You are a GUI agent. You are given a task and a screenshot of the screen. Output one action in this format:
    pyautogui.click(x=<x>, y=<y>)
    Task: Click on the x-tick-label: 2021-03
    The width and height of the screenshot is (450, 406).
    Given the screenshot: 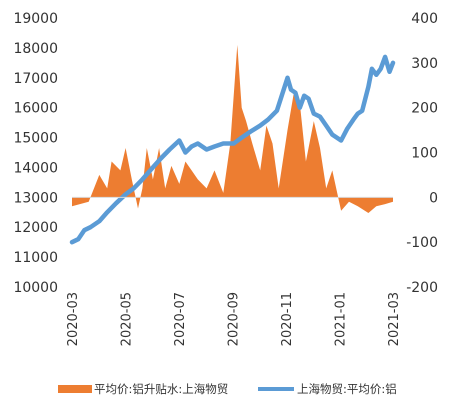 What is the action you would take?
    pyautogui.click(x=394, y=319)
    